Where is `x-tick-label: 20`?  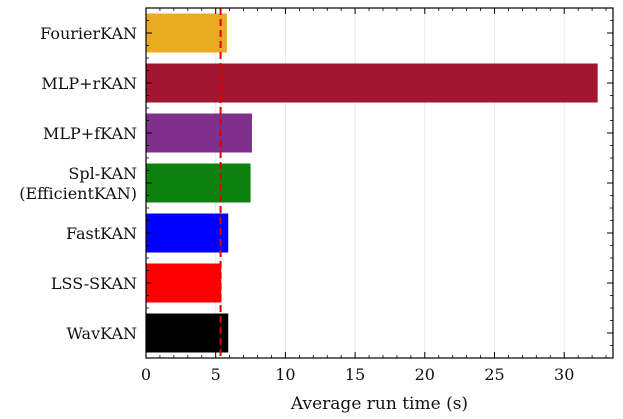 x-tick-label: 20 is located at coordinates (425, 374).